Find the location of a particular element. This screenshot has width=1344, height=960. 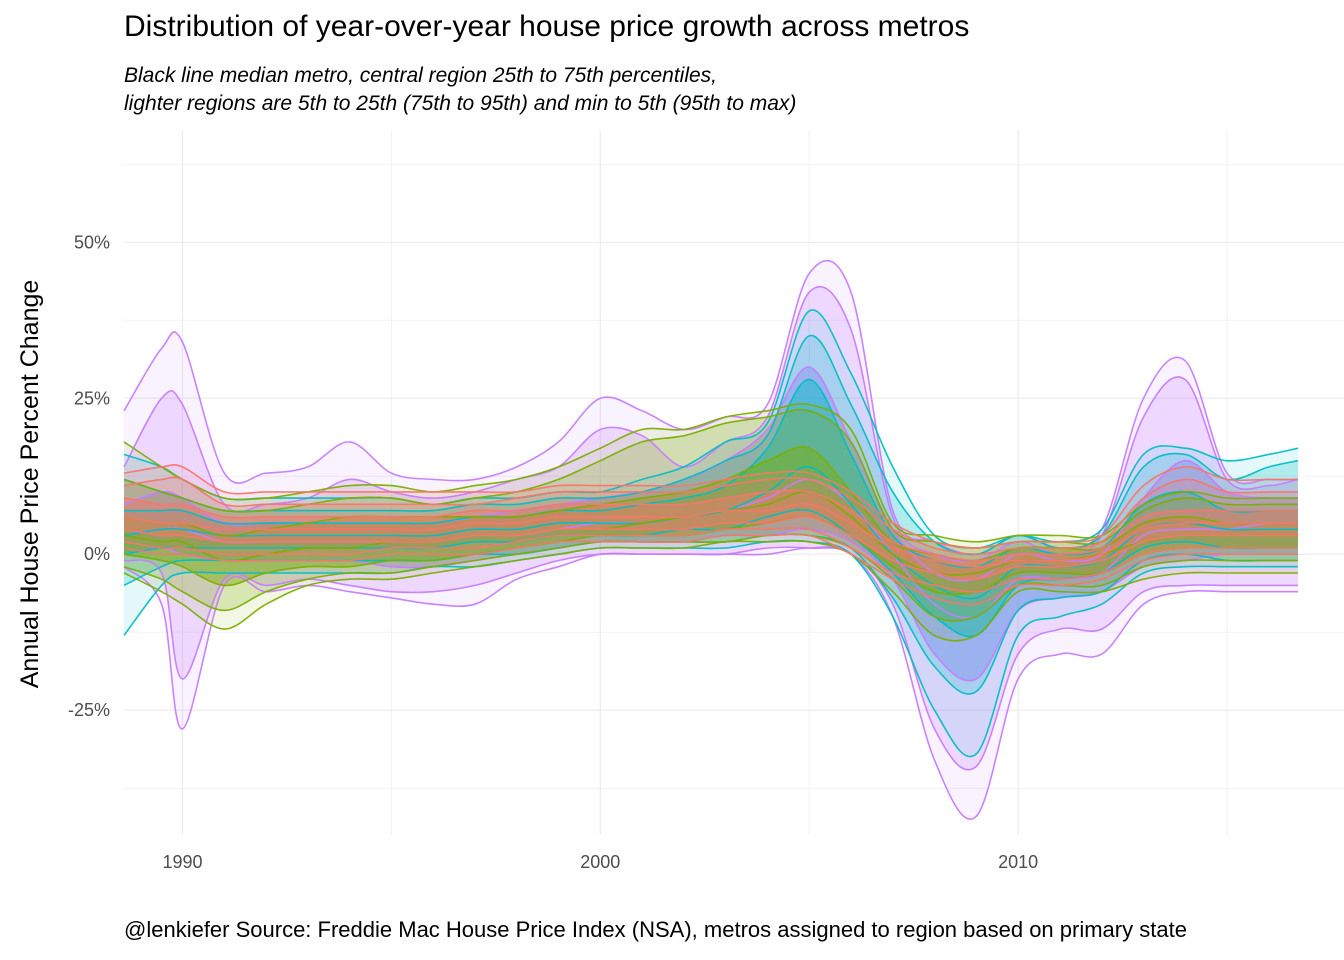

x-axis-ticks: 1990 2000 2010 is located at coordinates (600, 862).